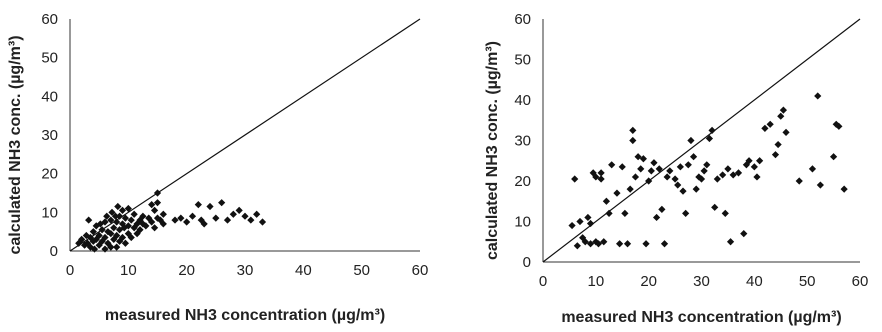  I want to click on x-tick-label: 60, so click(860, 281).